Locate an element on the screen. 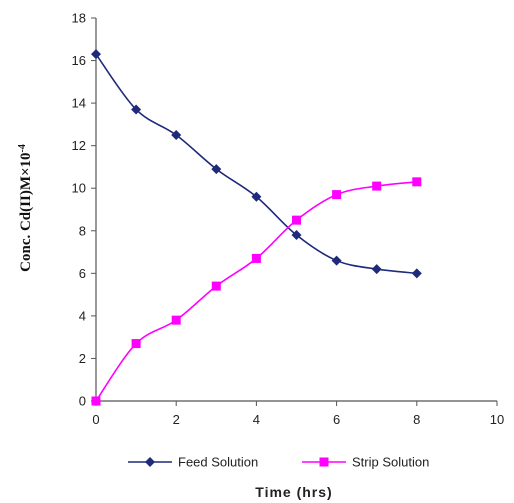 This screenshot has width=514, height=503. y-tick-label: 4 is located at coordinates (82, 315).